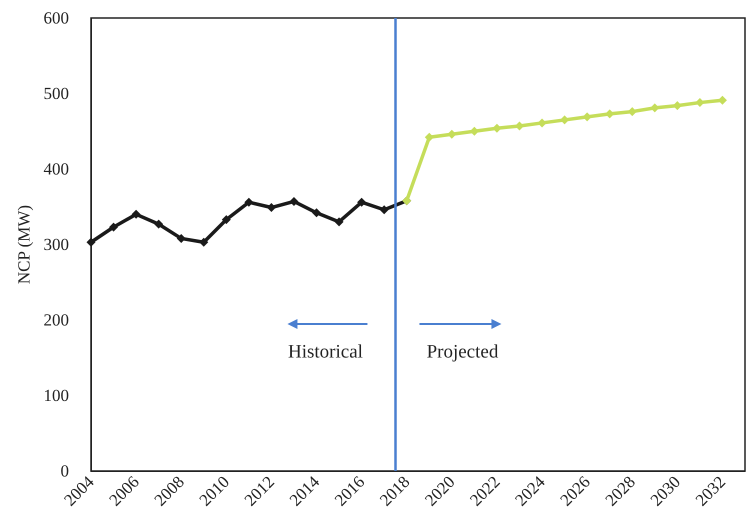 This screenshot has width=747, height=526. What do you see at coordinates (325, 352) in the screenshot?
I see `annotation: Historical` at bounding box center [325, 352].